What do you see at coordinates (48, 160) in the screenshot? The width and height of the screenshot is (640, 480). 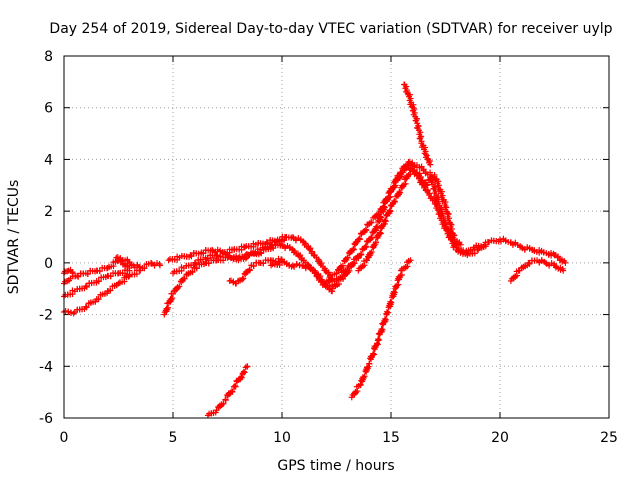 I see `y-tick-label: 4` at bounding box center [48, 160].